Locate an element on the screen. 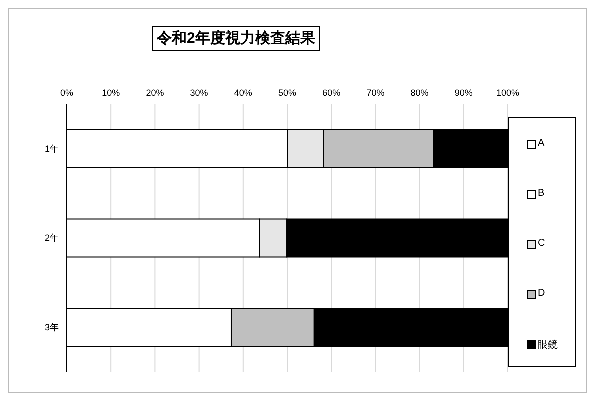 The width and height of the screenshot is (595, 401). x-tick-label: 80% is located at coordinates (419, 93).